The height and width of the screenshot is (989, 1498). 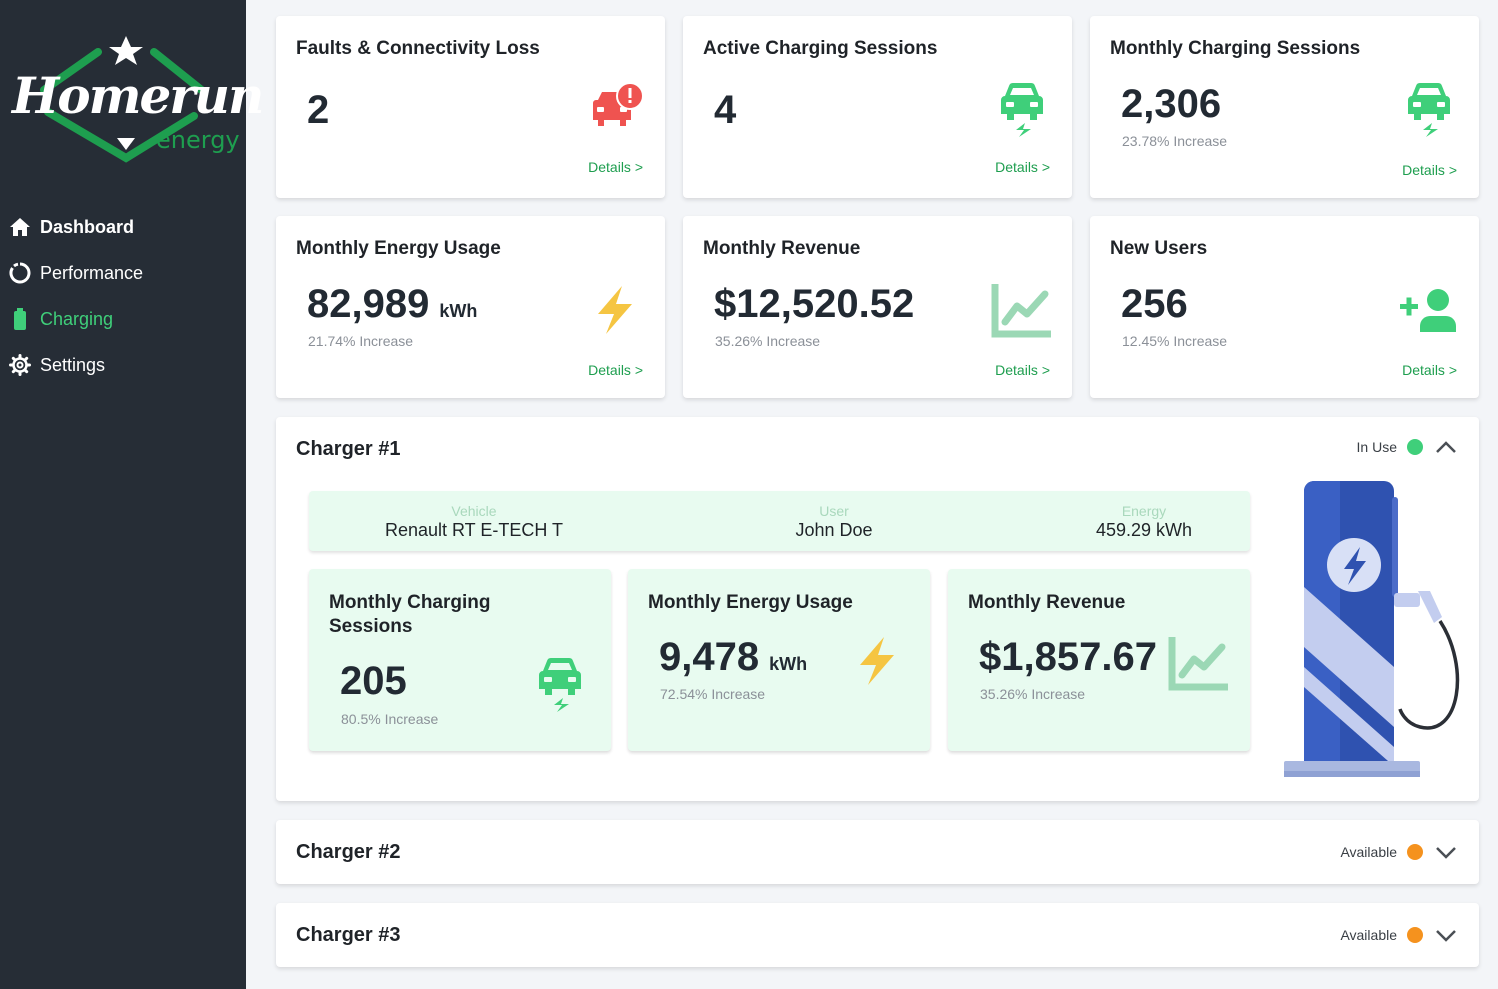 What do you see at coordinates (474, 530) in the screenshot?
I see `vehicle-value: Renault RT E-TECH T` at bounding box center [474, 530].